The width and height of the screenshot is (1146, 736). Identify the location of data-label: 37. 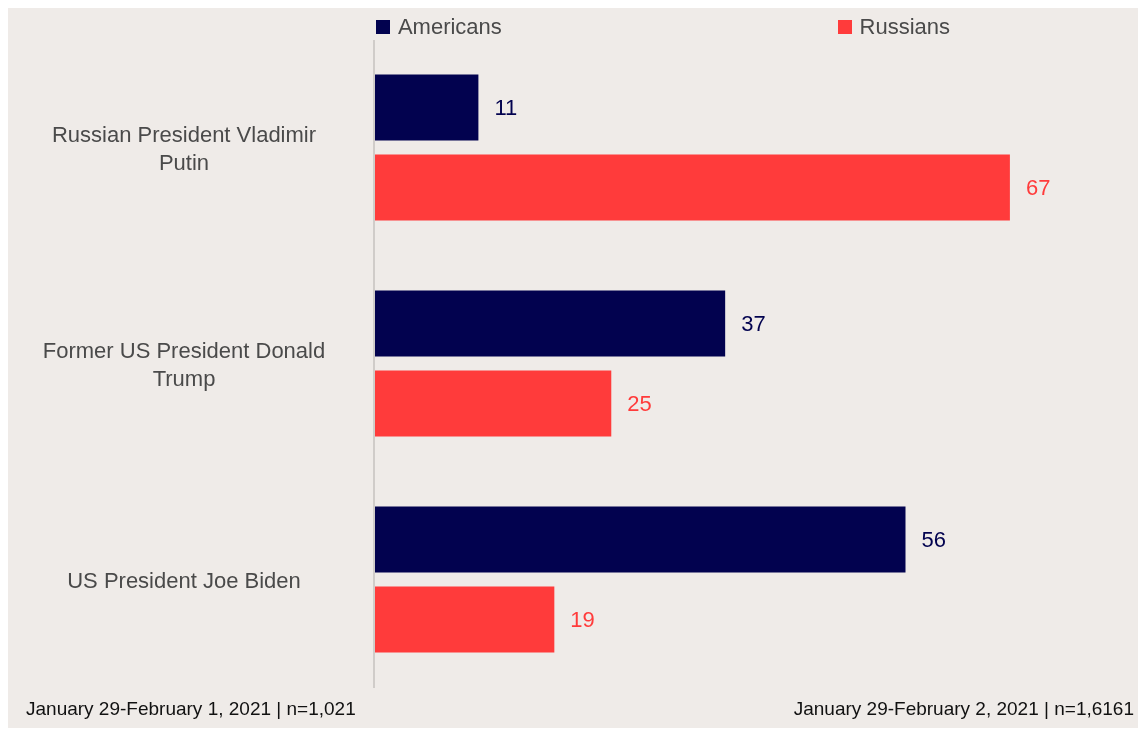
(753, 324).